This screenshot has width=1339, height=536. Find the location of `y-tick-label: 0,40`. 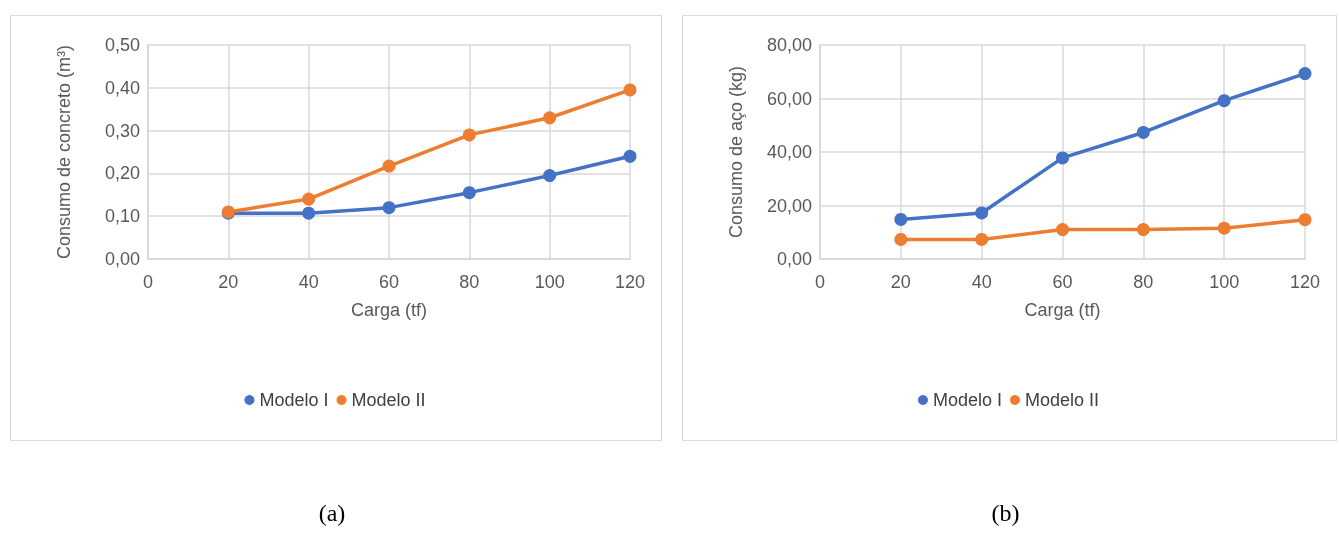

y-tick-label: 0,40 is located at coordinates (122, 87).